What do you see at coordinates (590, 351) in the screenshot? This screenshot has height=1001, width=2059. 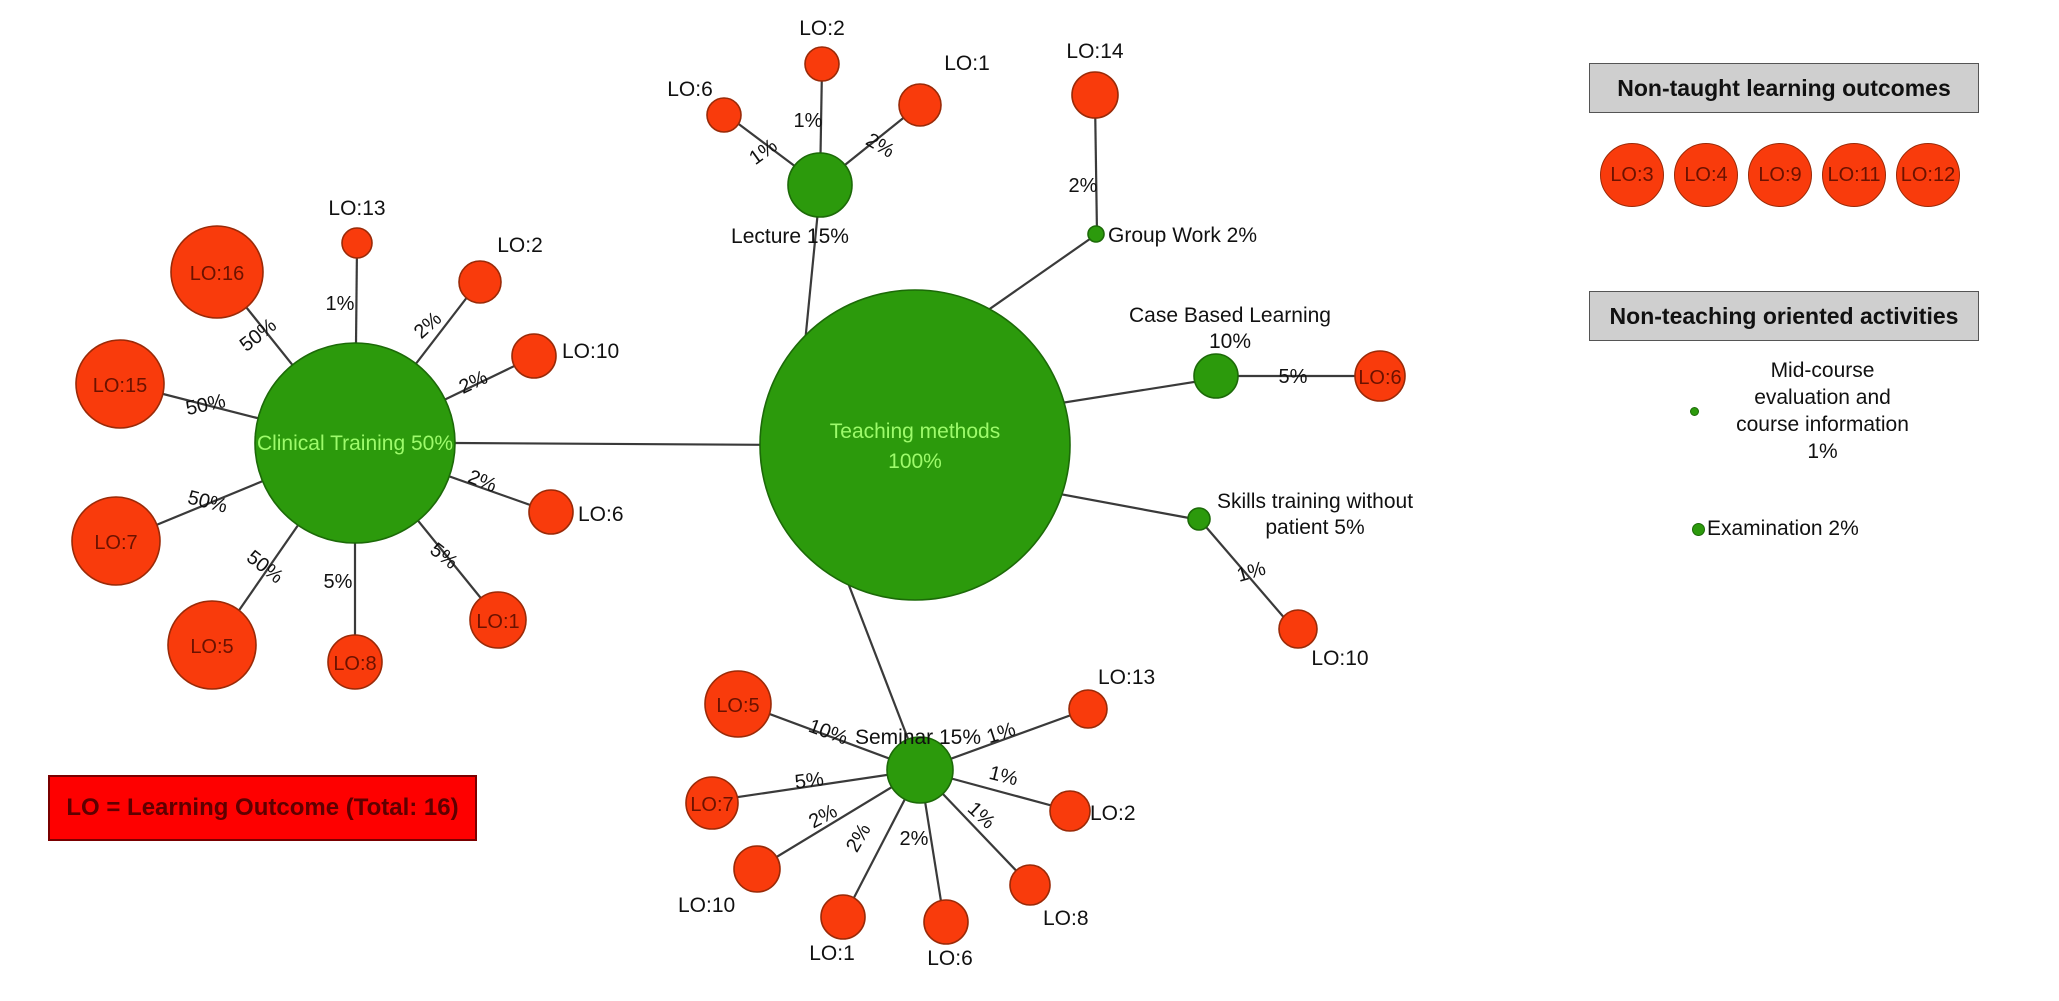 I see `label-lo10-clinical-out: LO:10` at bounding box center [590, 351].